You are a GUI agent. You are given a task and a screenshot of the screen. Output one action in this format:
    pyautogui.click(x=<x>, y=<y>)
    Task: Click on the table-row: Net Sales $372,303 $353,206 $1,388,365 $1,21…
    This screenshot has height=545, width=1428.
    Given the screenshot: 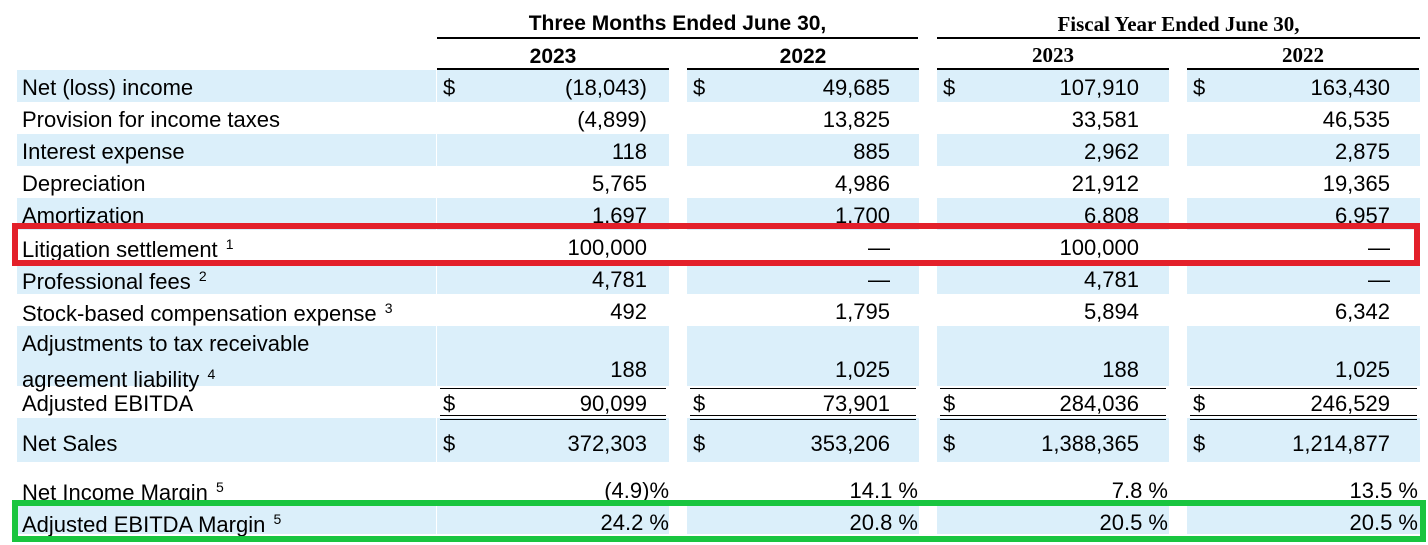 What is the action you would take?
    pyautogui.click(x=718, y=440)
    